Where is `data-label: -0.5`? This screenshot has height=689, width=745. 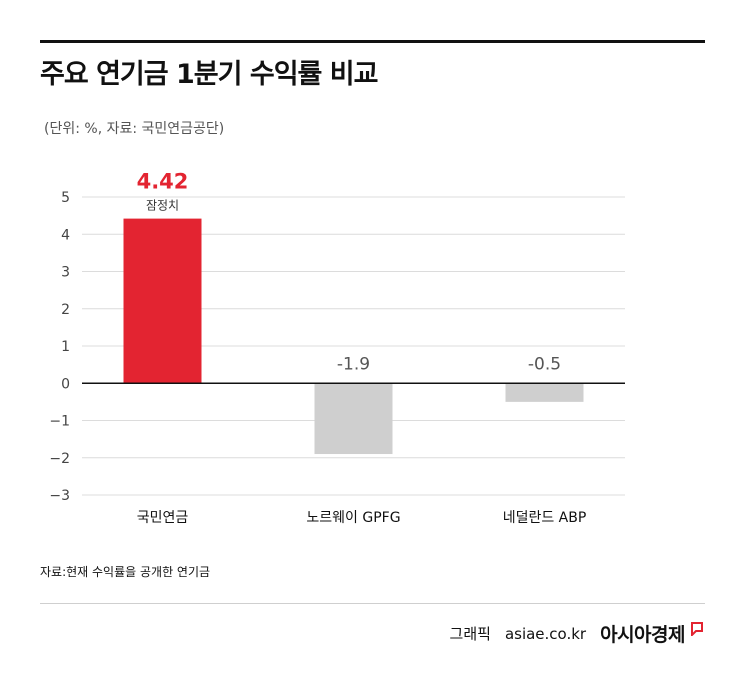 data-label: -0.5 is located at coordinates (544, 364).